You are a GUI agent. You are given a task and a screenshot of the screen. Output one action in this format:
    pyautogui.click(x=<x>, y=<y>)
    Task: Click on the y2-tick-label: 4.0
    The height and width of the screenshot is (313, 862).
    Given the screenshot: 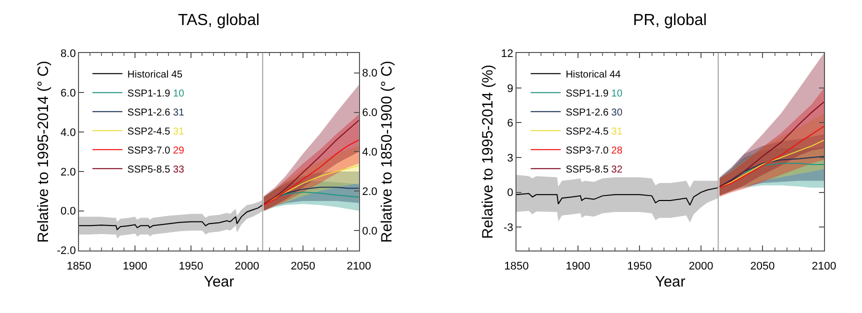 What is the action you would take?
    pyautogui.click(x=370, y=152)
    